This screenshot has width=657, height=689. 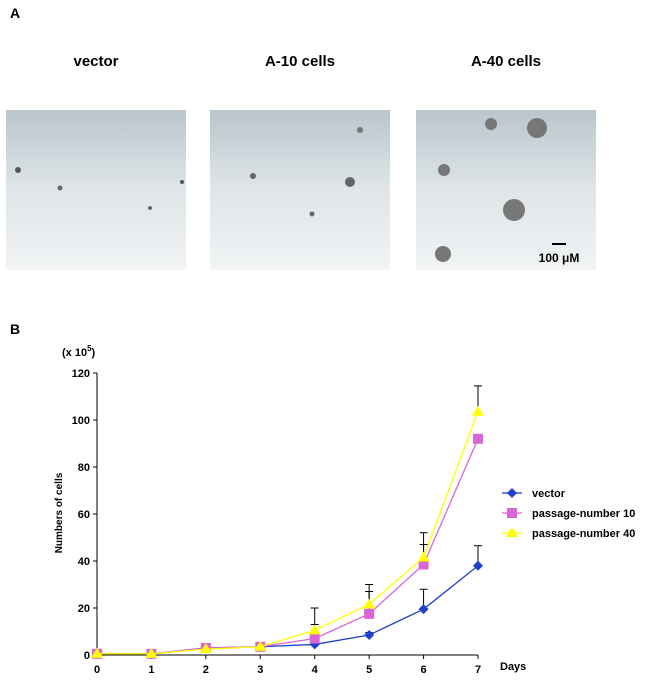 What do you see at coordinates (583, 514) in the screenshot?
I see `legend-label: passage-number 10` at bounding box center [583, 514].